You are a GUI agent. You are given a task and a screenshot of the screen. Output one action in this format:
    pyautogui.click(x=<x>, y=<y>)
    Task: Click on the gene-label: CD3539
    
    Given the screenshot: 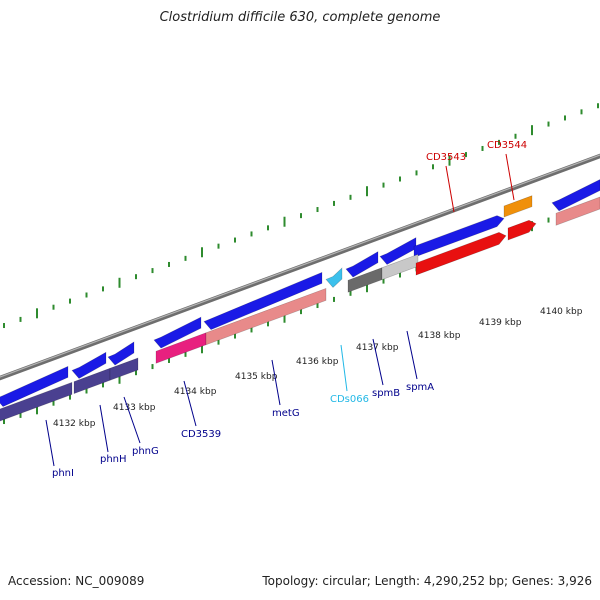 What is the action you would take?
    pyautogui.click(x=201, y=434)
    